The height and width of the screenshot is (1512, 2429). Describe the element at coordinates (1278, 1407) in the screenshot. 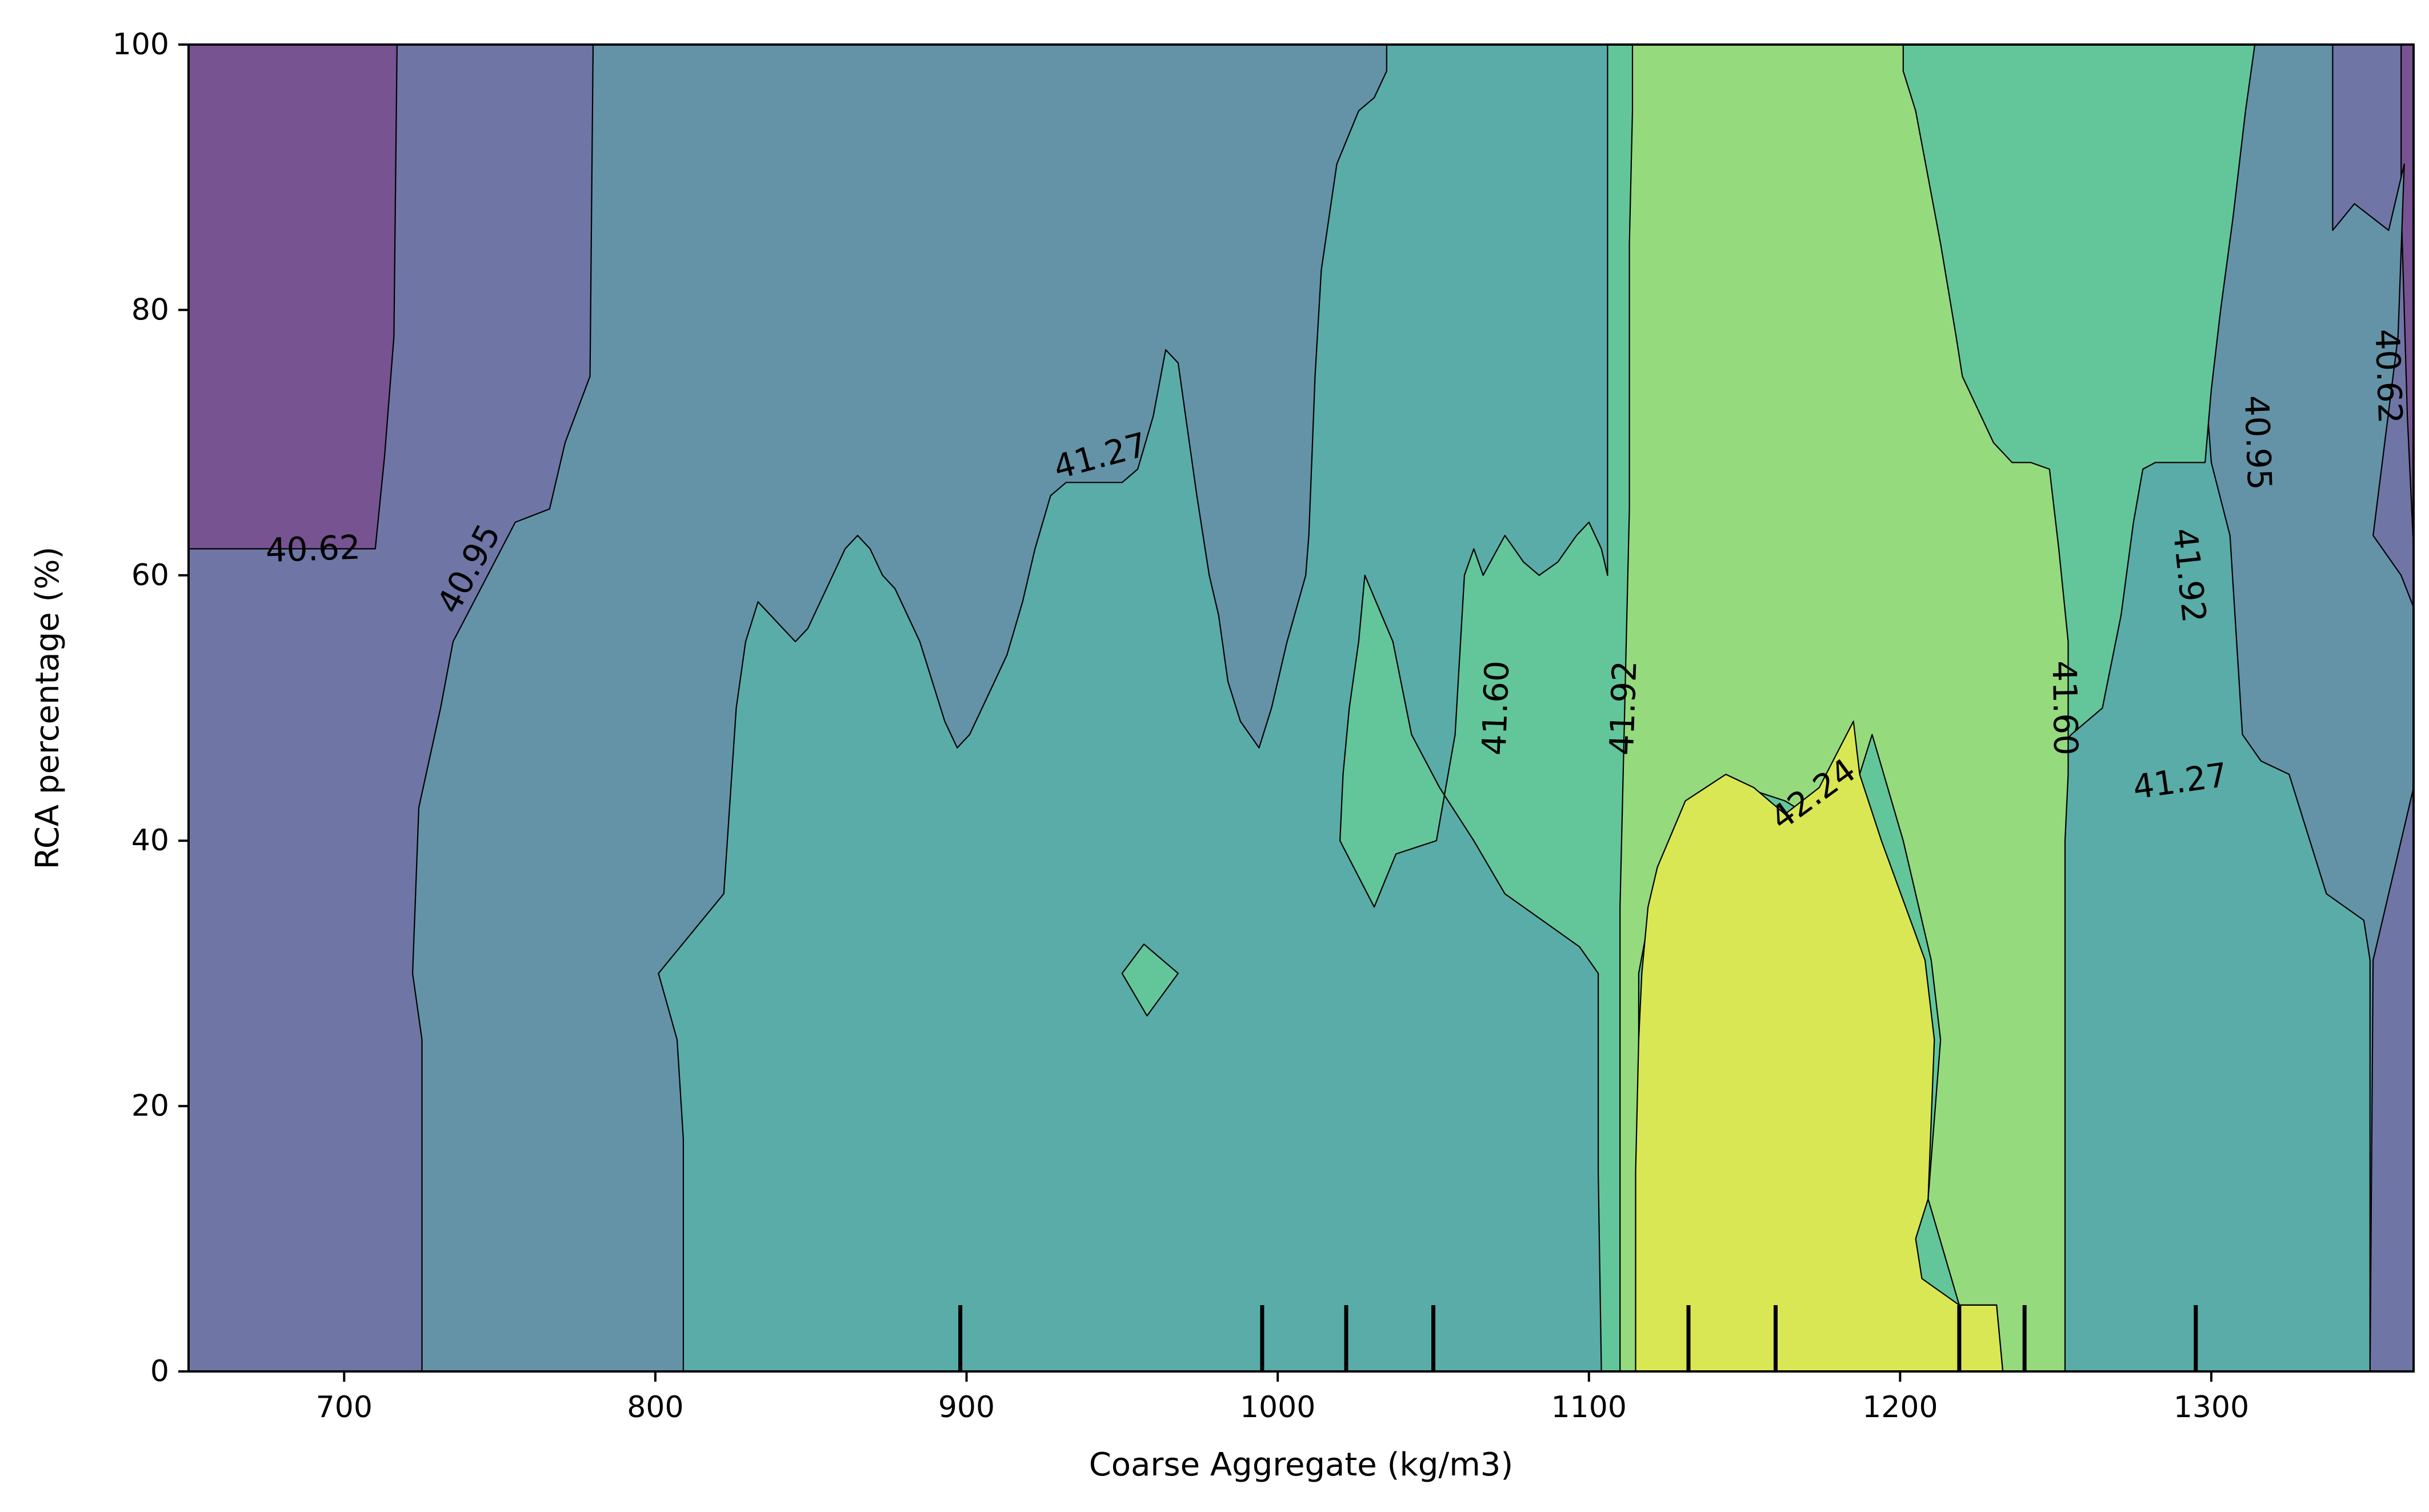

I see `x-tick-label: 1000` at that location.